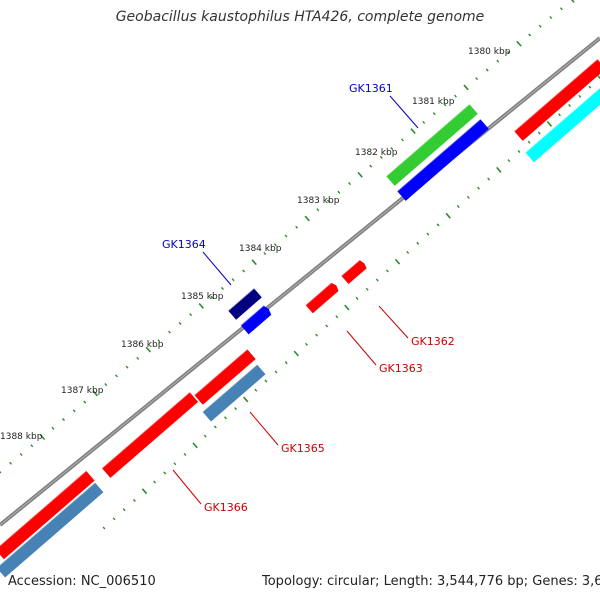 The height and width of the screenshot is (600, 600). I want to click on scale-label-kbp: 1380 kbp, so click(489, 52).